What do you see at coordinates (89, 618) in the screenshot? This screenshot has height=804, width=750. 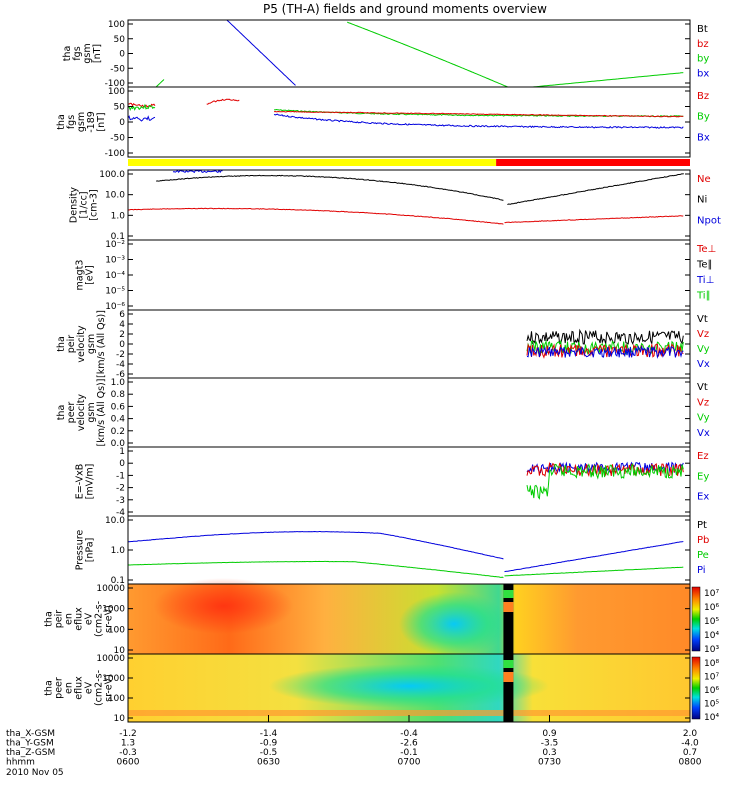 I see `y-axis-label: eV` at bounding box center [89, 618].